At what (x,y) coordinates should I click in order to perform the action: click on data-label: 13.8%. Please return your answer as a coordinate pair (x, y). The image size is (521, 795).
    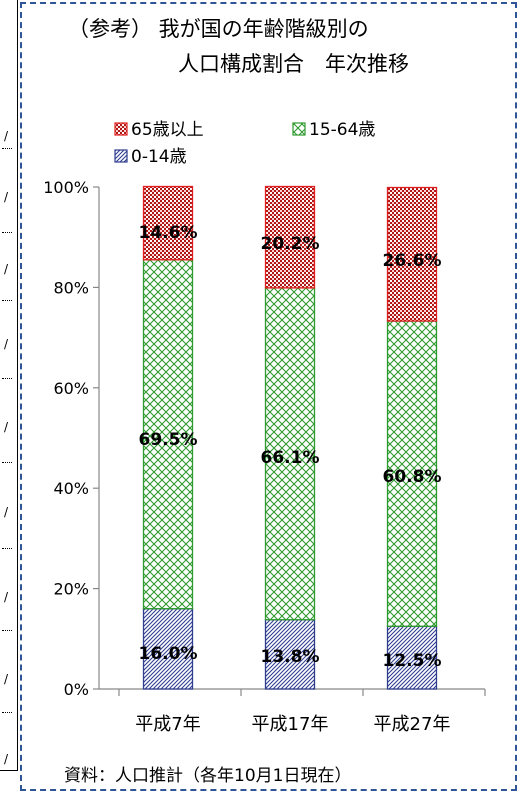
    Looking at the image, I should click on (290, 657).